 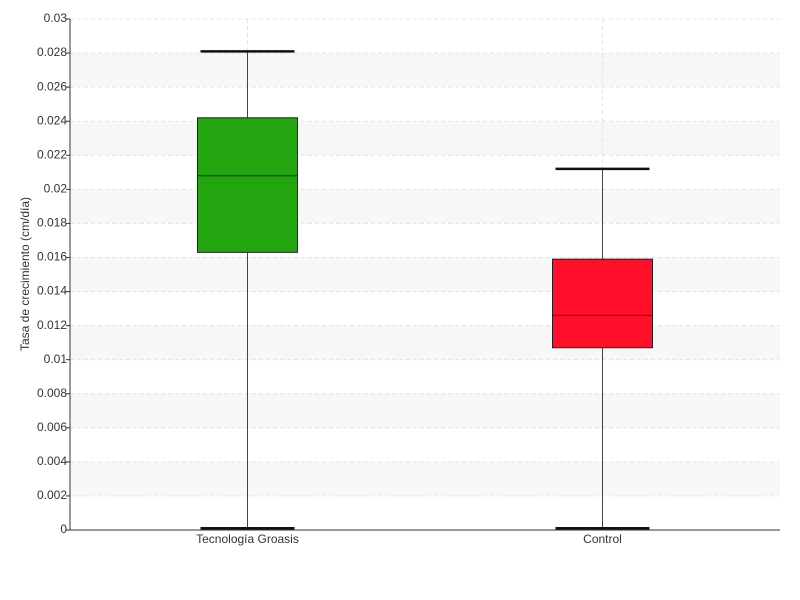 I want to click on y-tick-label: 0, so click(x=63, y=529).